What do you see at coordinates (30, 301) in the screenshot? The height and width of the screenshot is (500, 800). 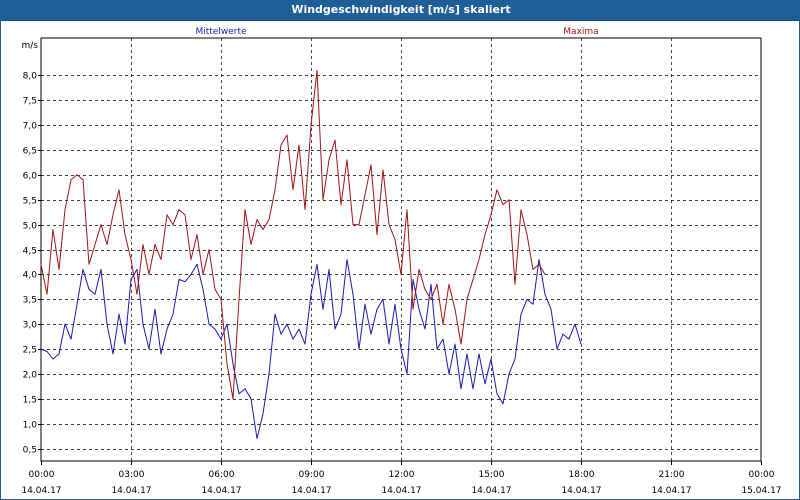 I see `y-tick-label: 3,5` at bounding box center [30, 301].